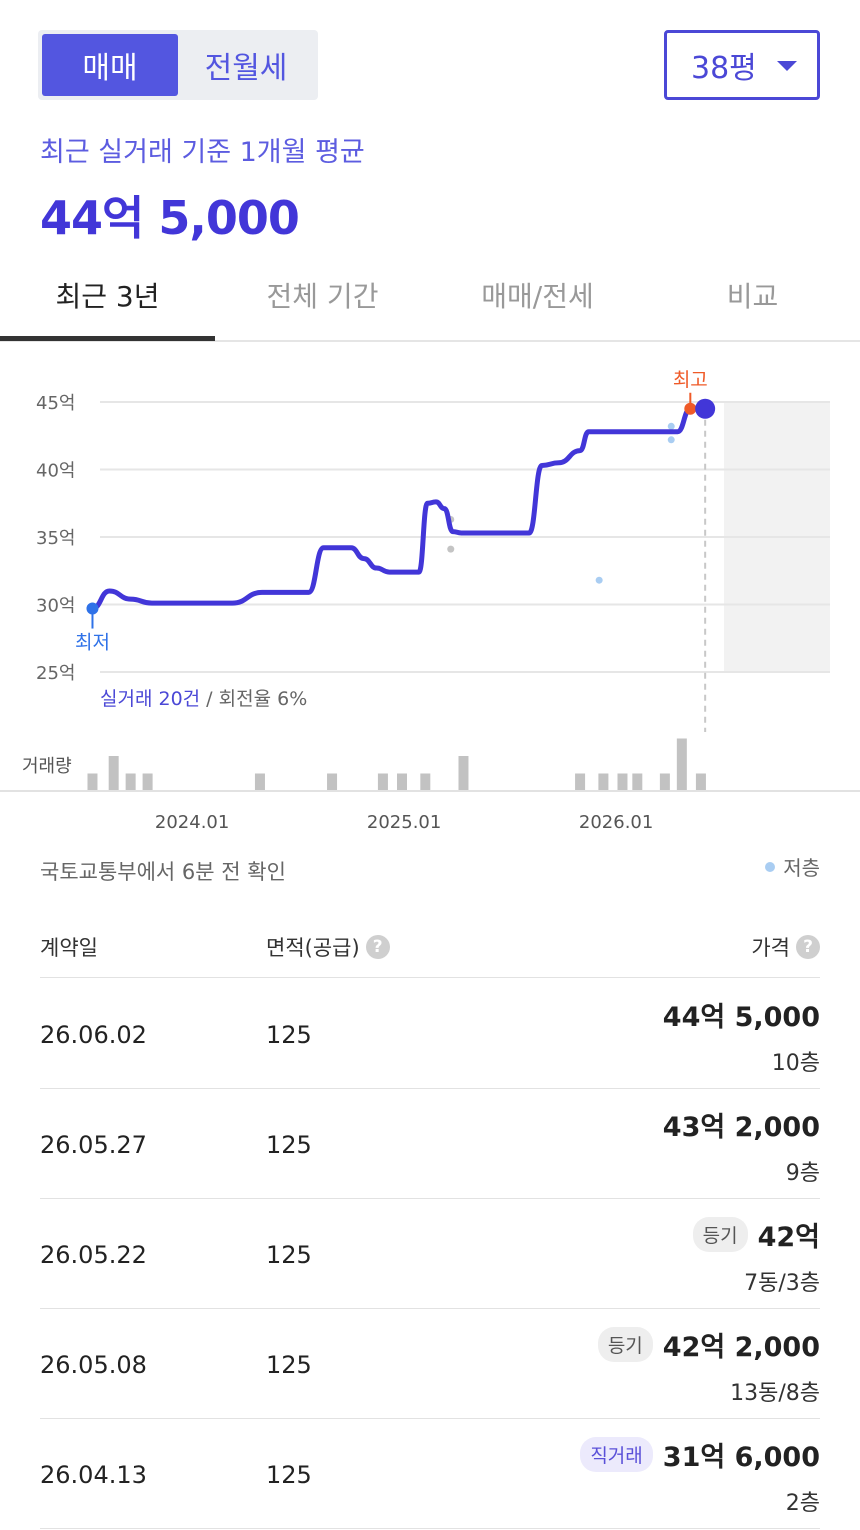 Image resolution: width=860 pixels, height=1530 pixels. What do you see at coordinates (802, 1503) in the screenshot?
I see `deal-floor: 2층` at bounding box center [802, 1503].